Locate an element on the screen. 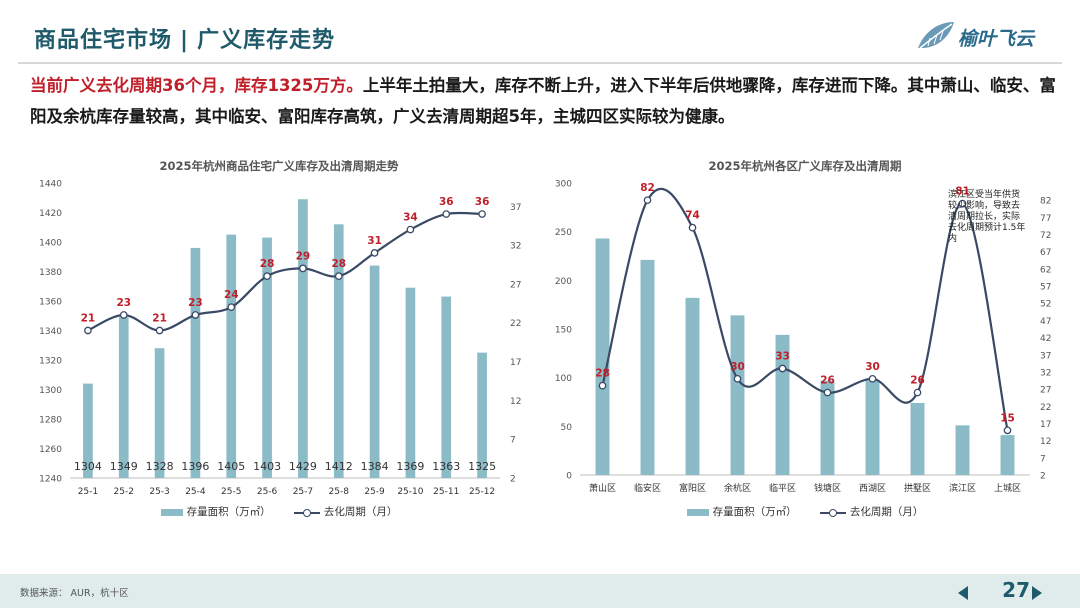 This screenshot has width=1080, height=608. x-tick-label: 25-8 is located at coordinates (339, 492).